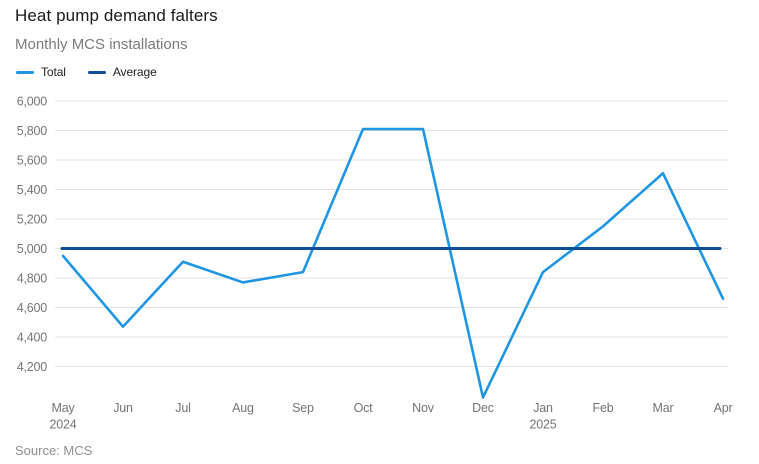 The width and height of the screenshot is (759, 464). Describe the element at coordinates (32, 279) in the screenshot. I see `y-tick-label: 4,800` at that location.